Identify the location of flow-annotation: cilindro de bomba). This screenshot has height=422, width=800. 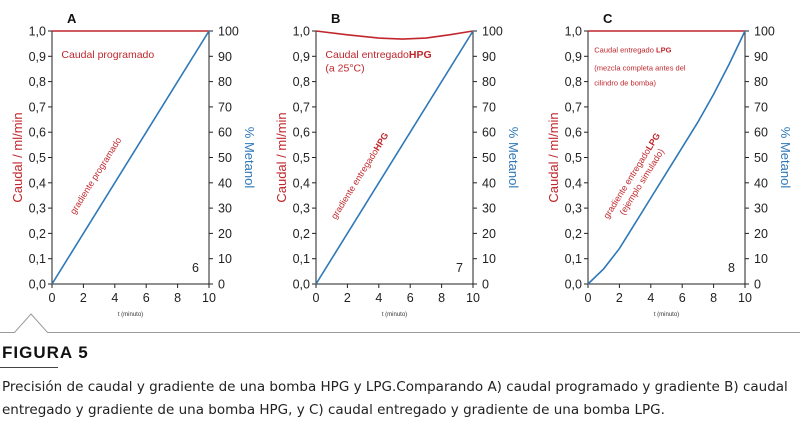
(625, 83).